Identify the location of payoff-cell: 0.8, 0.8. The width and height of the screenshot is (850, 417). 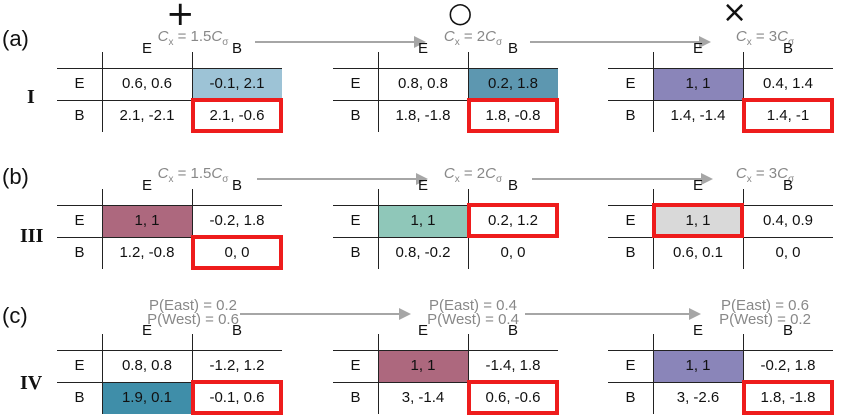
(423, 83).